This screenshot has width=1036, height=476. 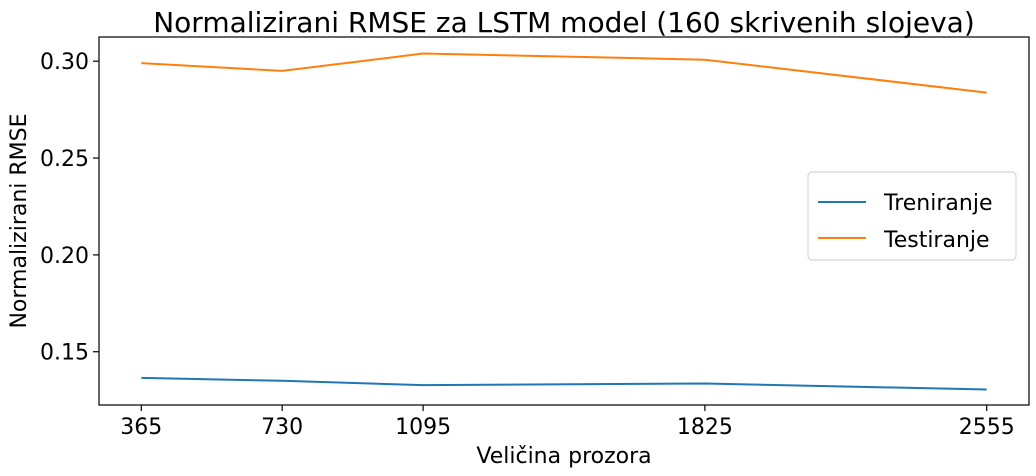 What do you see at coordinates (987, 427) in the screenshot?
I see `x-tick-label: 2555` at bounding box center [987, 427].